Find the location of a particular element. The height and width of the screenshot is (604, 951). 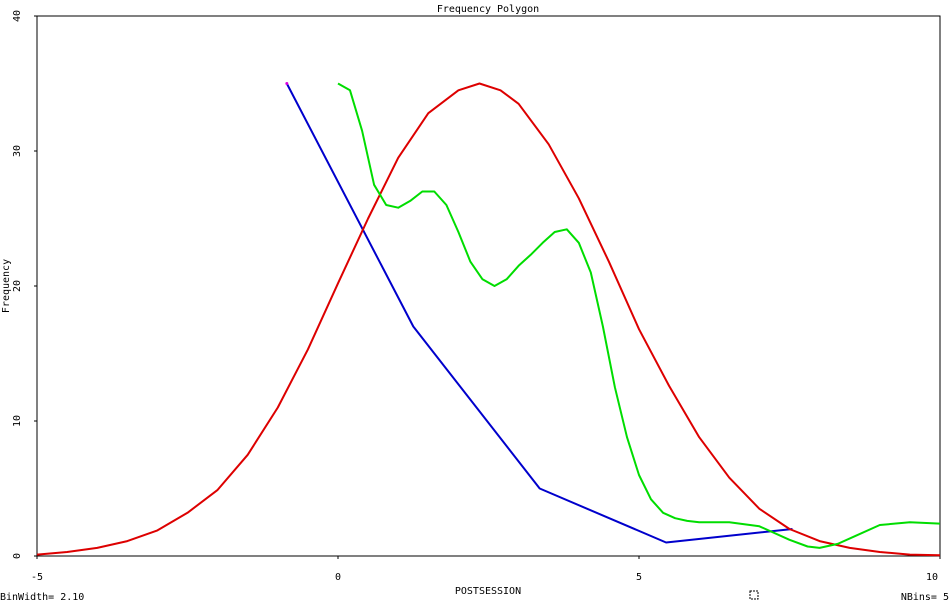

resize-icon is located at coordinates (754, 595).